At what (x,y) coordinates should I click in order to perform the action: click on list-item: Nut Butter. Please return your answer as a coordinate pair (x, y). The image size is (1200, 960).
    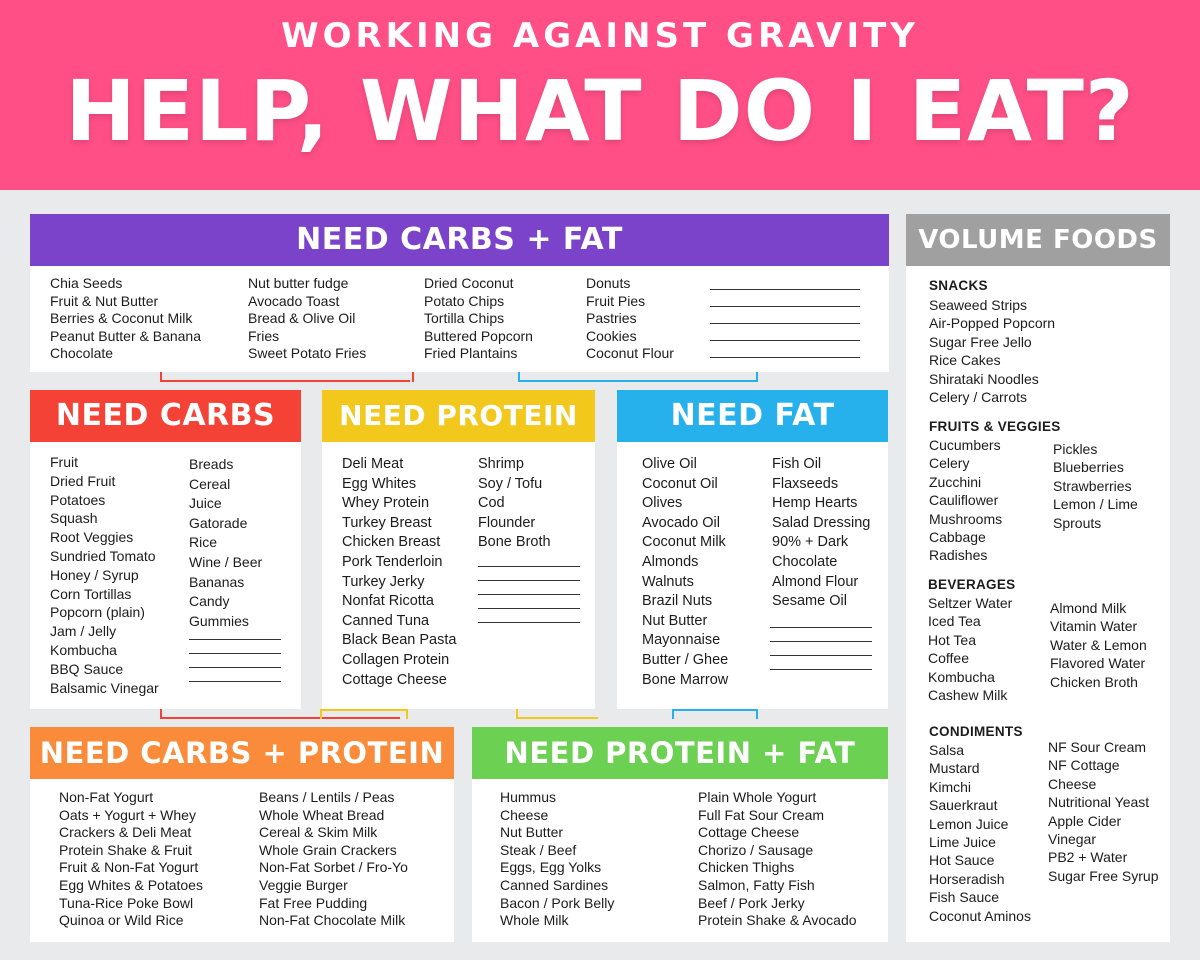
    Looking at the image, I should click on (532, 832).